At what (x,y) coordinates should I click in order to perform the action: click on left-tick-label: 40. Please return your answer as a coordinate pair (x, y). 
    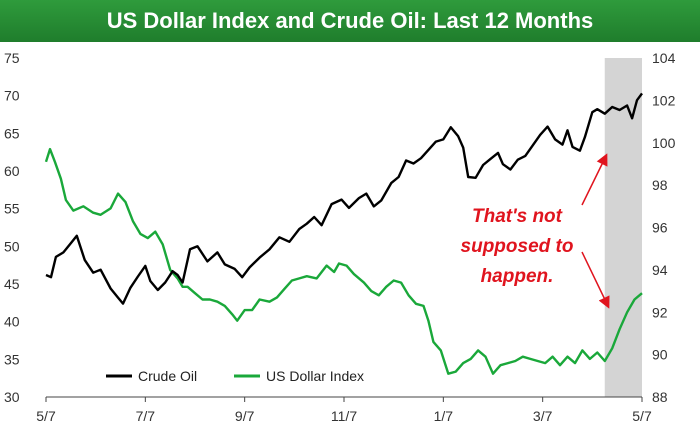
    Looking at the image, I should click on (12, 322).